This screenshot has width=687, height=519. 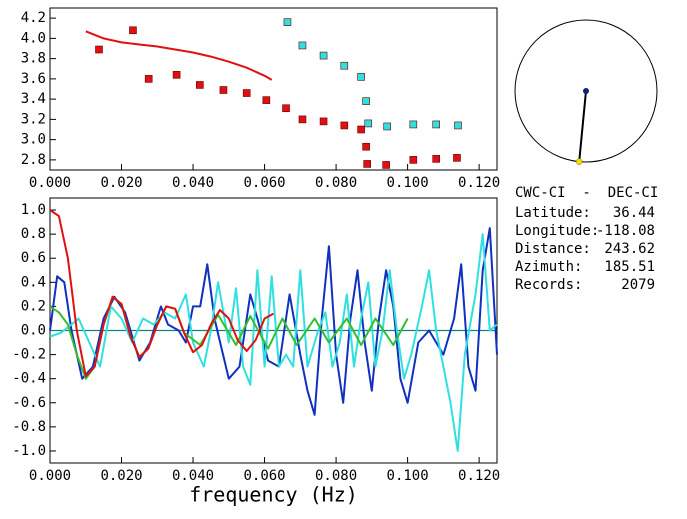 I want to click on y-tick-label: 2.8, so click(x=33, y=160).